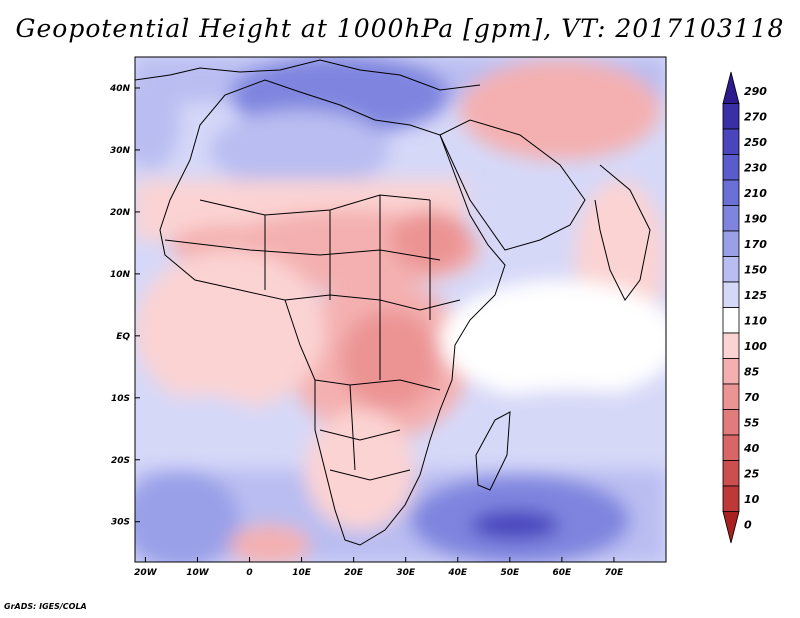 The width and height of the screenshot is (800, 618). What do you see at coordinates (510, 573) in the screenshot?
I see `lon-label: 50E` at bounding box center [510, 573].